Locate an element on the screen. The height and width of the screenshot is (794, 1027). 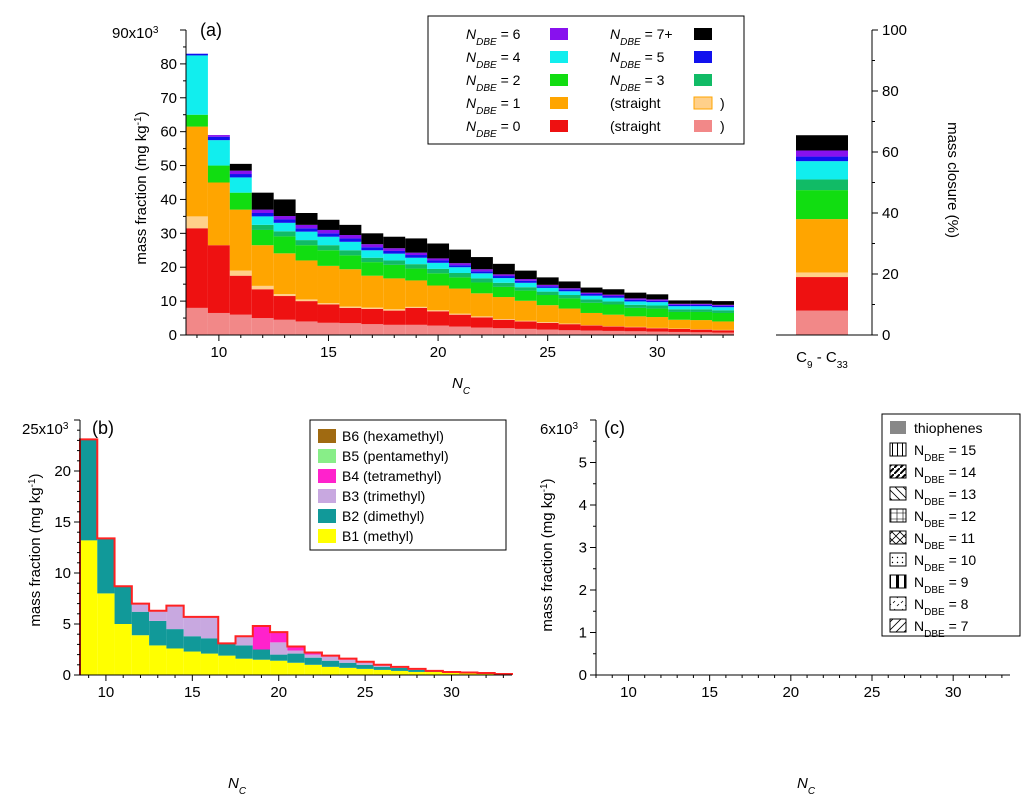
bar-a-s7-x10 is located at coordinates (218, 138).